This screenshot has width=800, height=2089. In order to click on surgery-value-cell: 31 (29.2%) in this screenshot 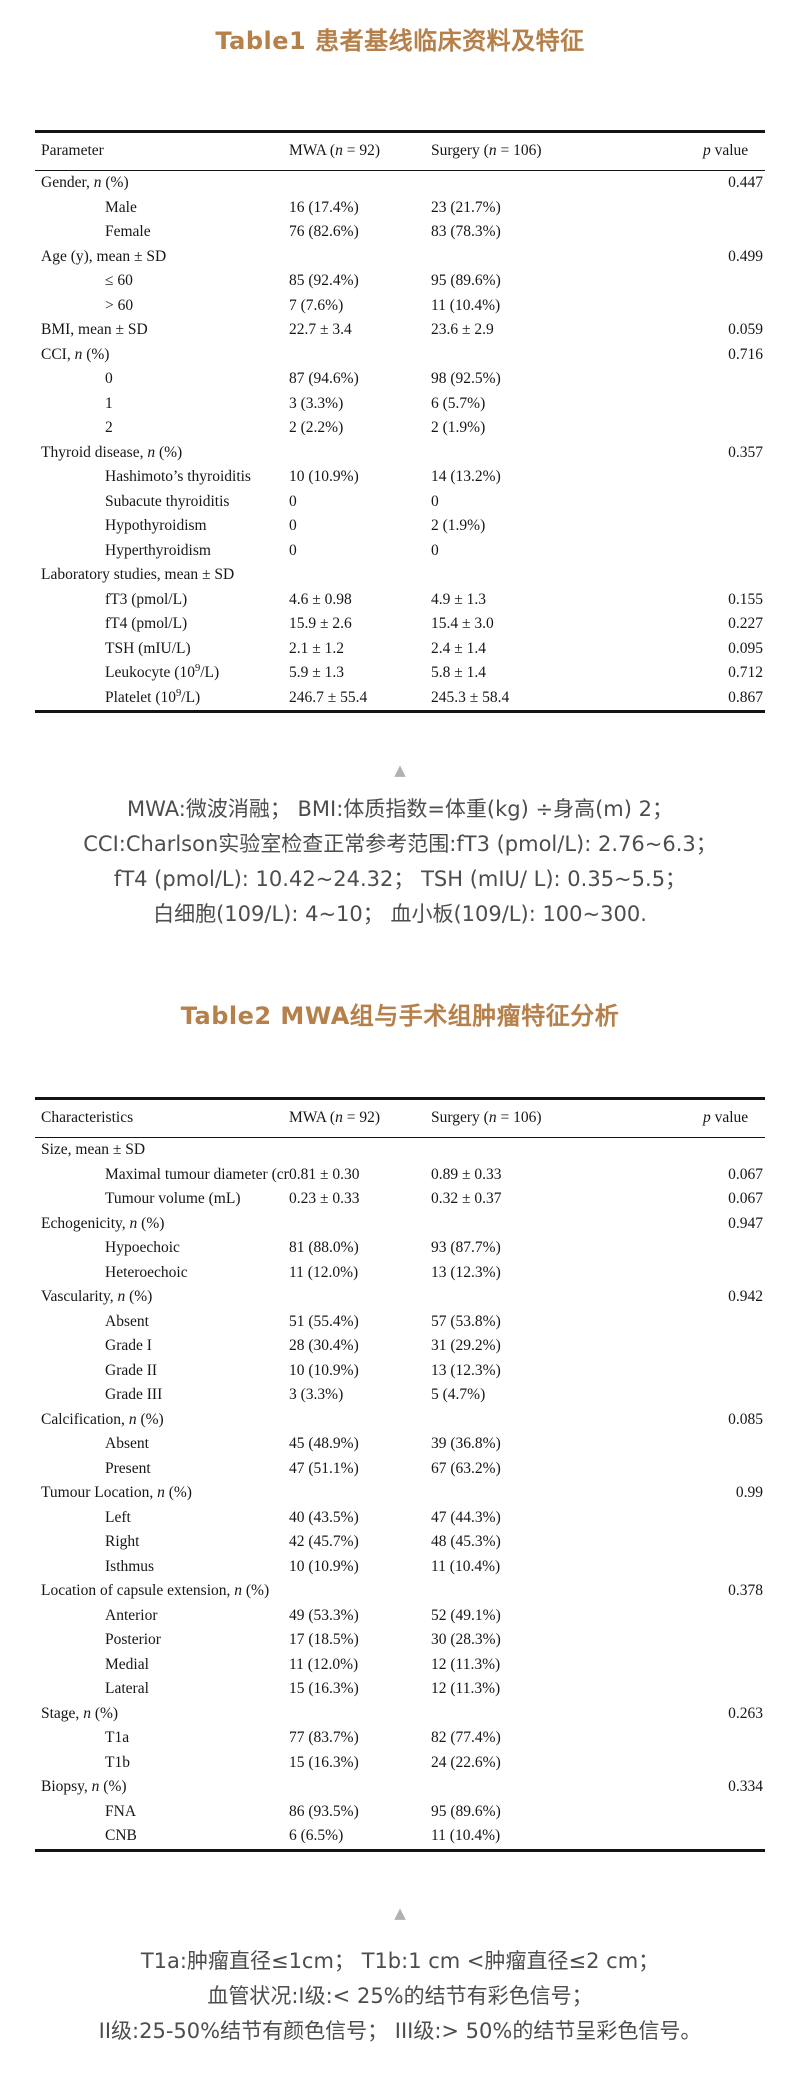, I will do `click(466, 1345)`.